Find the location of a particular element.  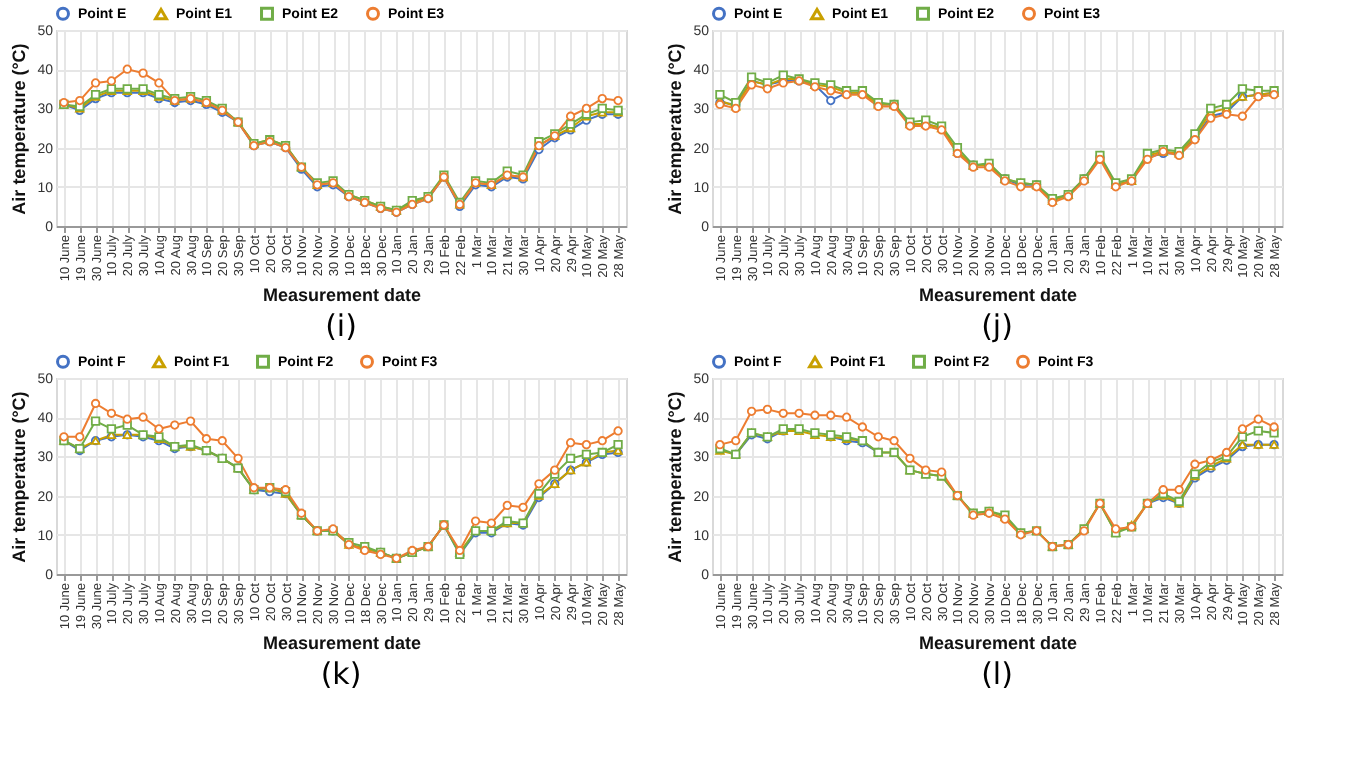

text: (k) is located at coordinates (341, 674).